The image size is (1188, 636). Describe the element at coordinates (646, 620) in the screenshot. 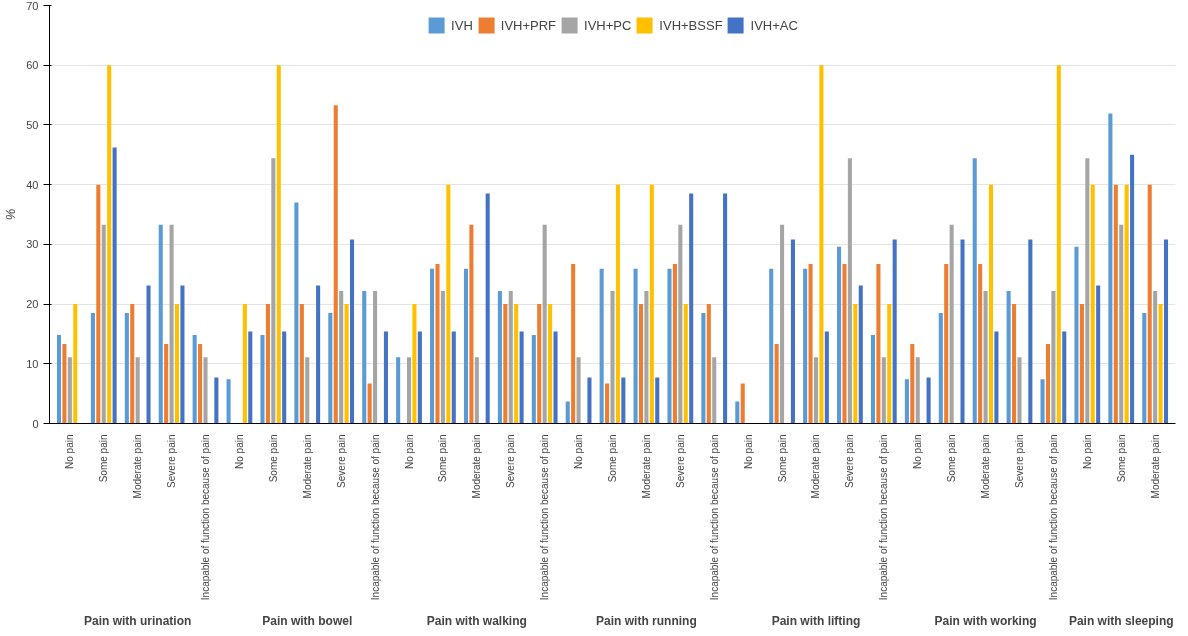

I see `text: Pain with running` at that location.